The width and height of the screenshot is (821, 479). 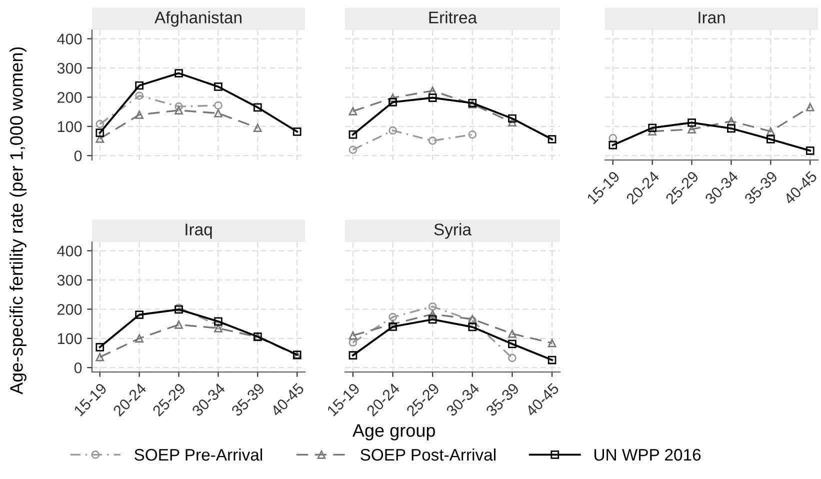 I want to click on chart-title: Iran, so click(x=711, y=18).